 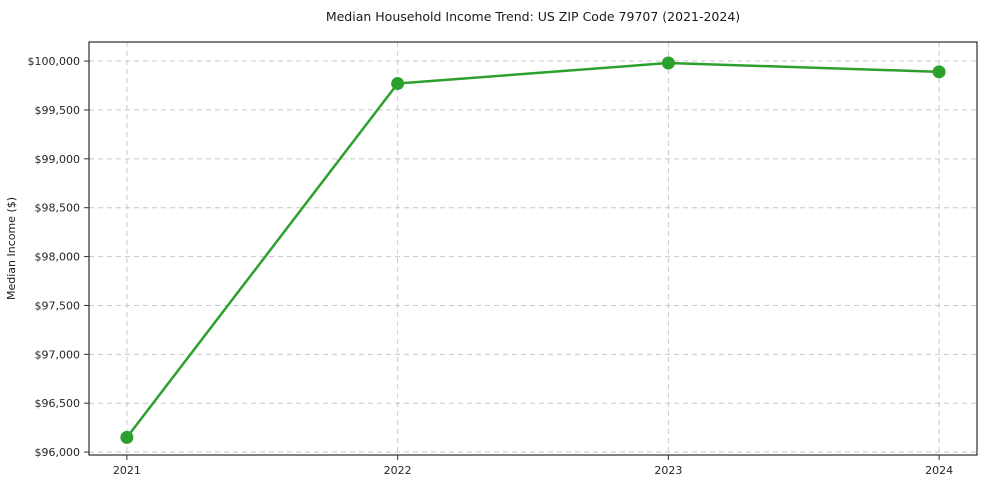 I want to click on y-tick-label: $96,000, so click(x=58, y=452).